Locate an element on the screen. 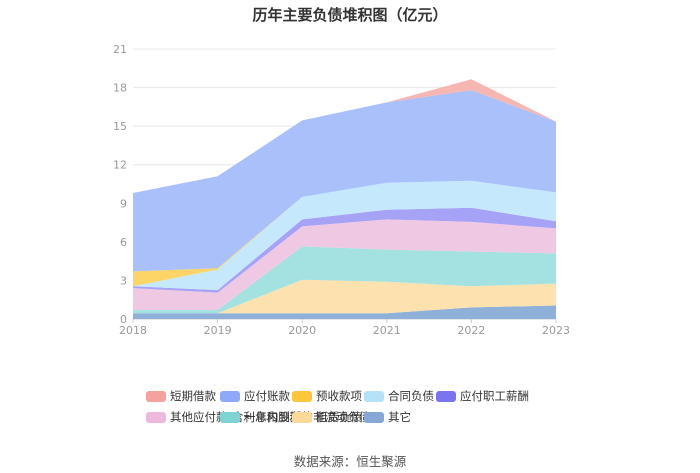 The height and width of the screenshot is (473, 700). y-tick-label-3: 3 is located at coordinates (123, 280).